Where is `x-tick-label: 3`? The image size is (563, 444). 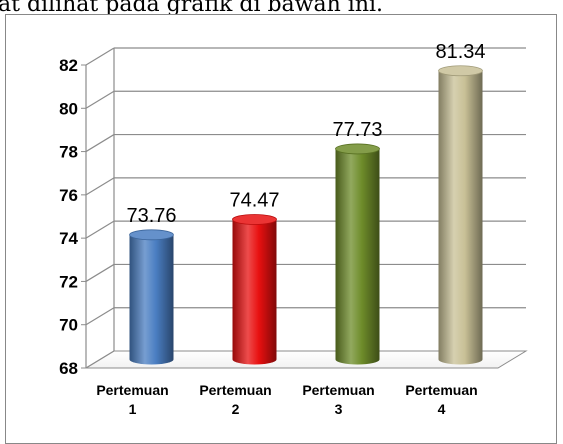 x-tick-label: 3 is located at coordinates (339, 409).